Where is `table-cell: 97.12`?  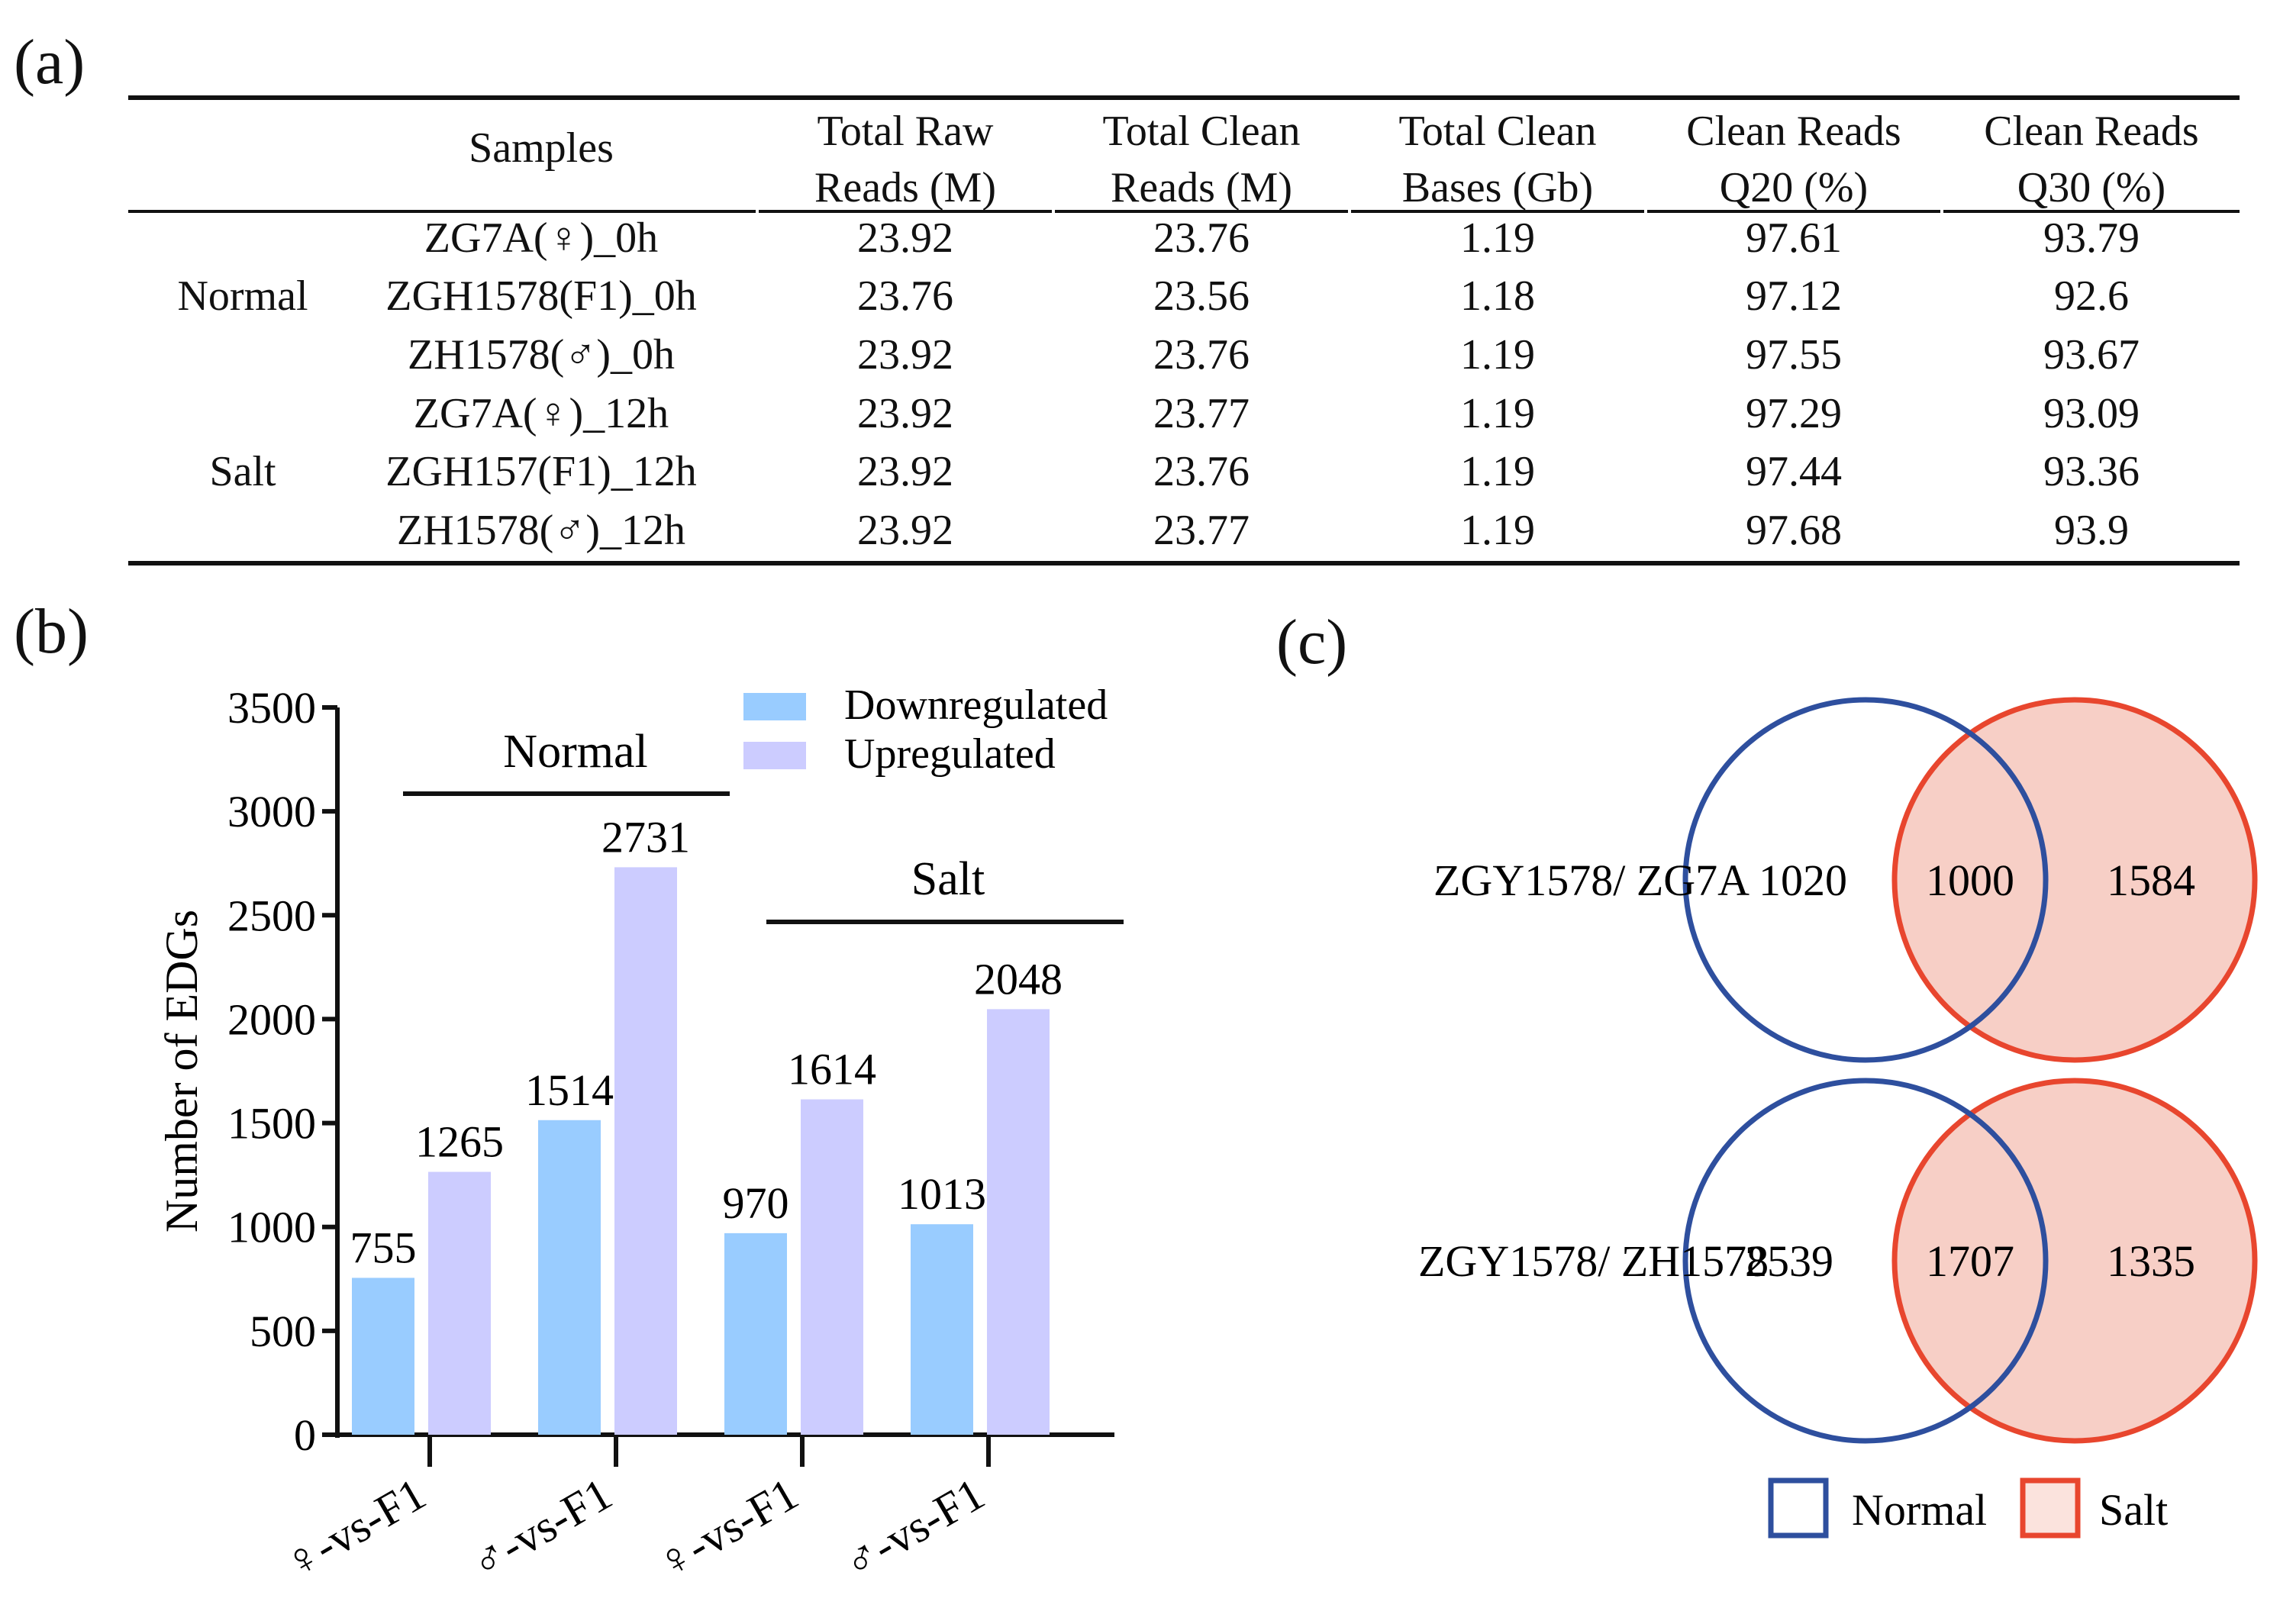
table-cell: 97.12 is located at coordinates (1794, 296).